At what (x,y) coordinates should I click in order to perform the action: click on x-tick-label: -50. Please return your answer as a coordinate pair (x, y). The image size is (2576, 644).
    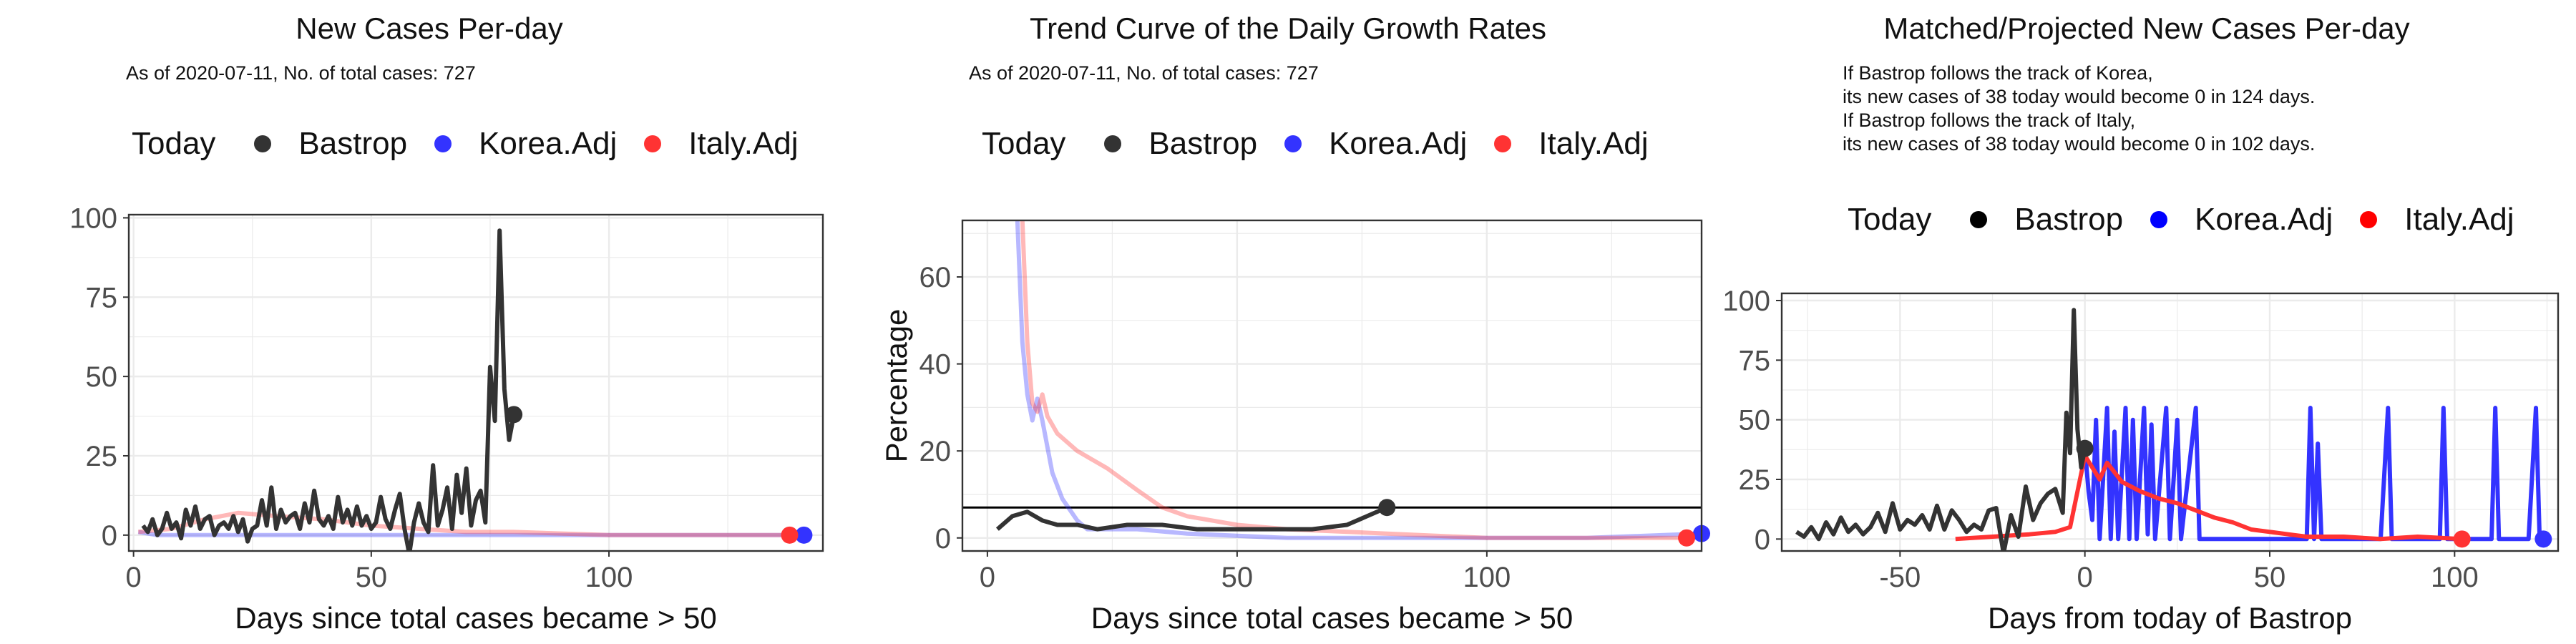
    Looking at the image, I should click on (1900, 577).